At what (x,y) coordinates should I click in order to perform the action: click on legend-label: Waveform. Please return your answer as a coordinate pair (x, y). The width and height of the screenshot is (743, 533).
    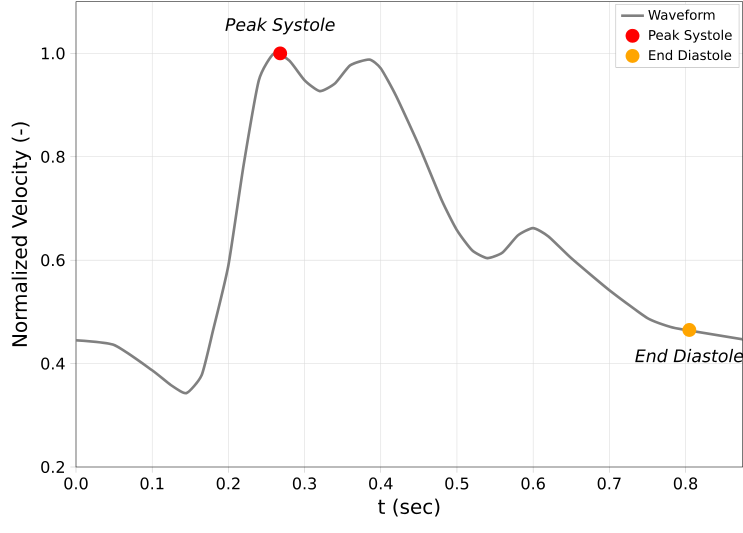
    Looking at the image, I should click on (681, 15).